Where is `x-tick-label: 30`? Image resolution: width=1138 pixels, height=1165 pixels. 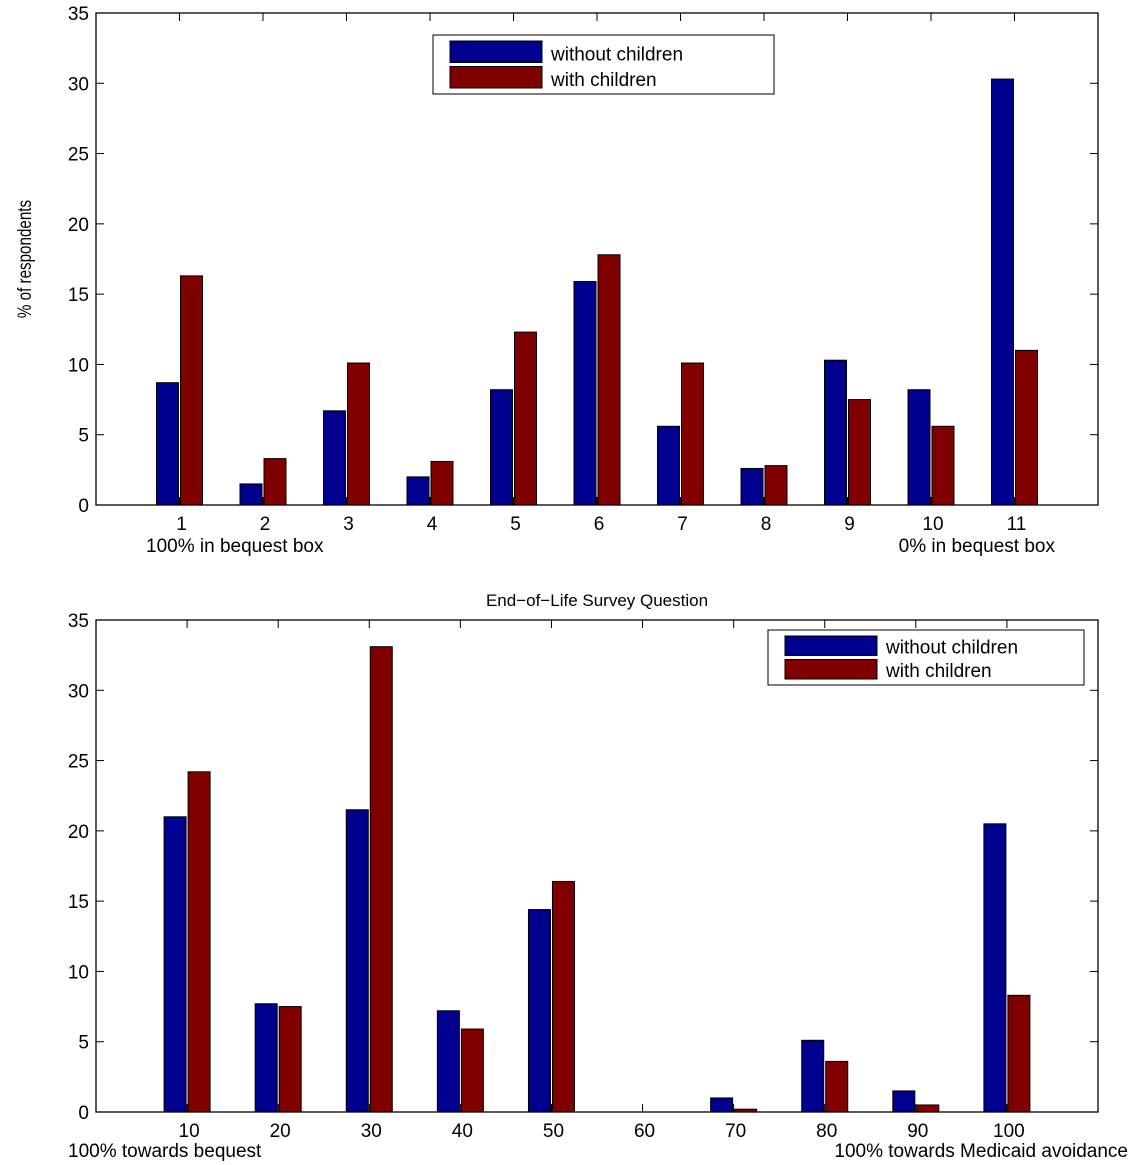
x-tick-label: 30 is located at coordinates (371, 1131).